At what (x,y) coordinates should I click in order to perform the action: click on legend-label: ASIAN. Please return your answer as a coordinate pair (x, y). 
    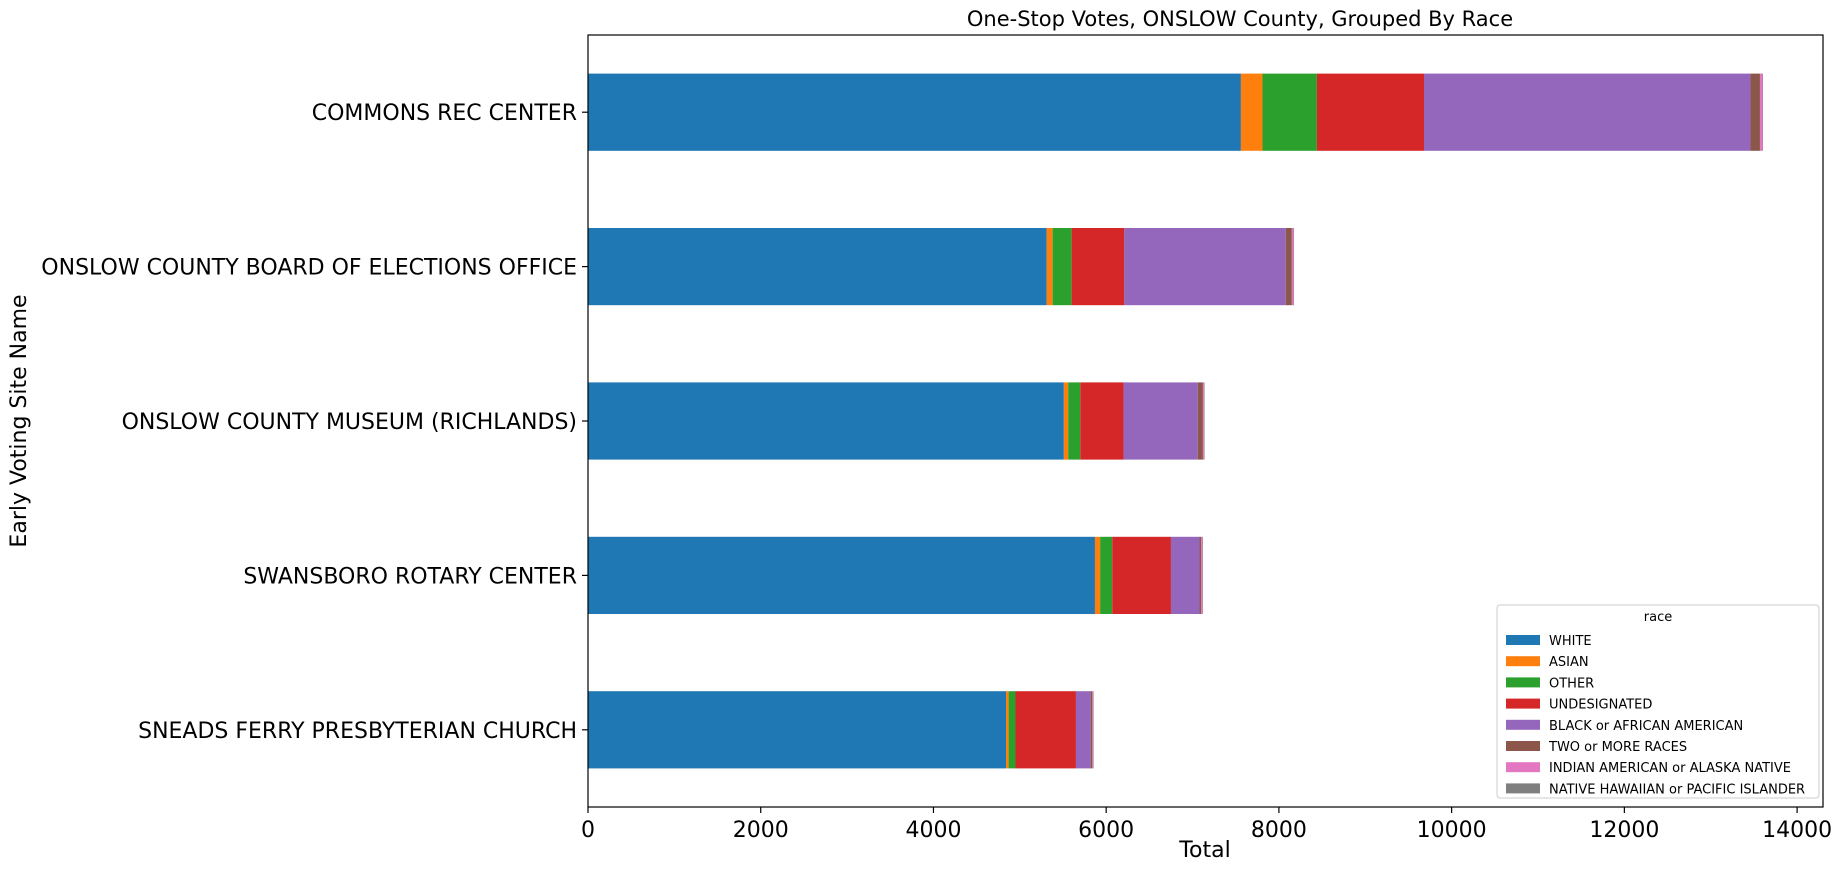
    Looking at the image, I should click on (1569, 662).